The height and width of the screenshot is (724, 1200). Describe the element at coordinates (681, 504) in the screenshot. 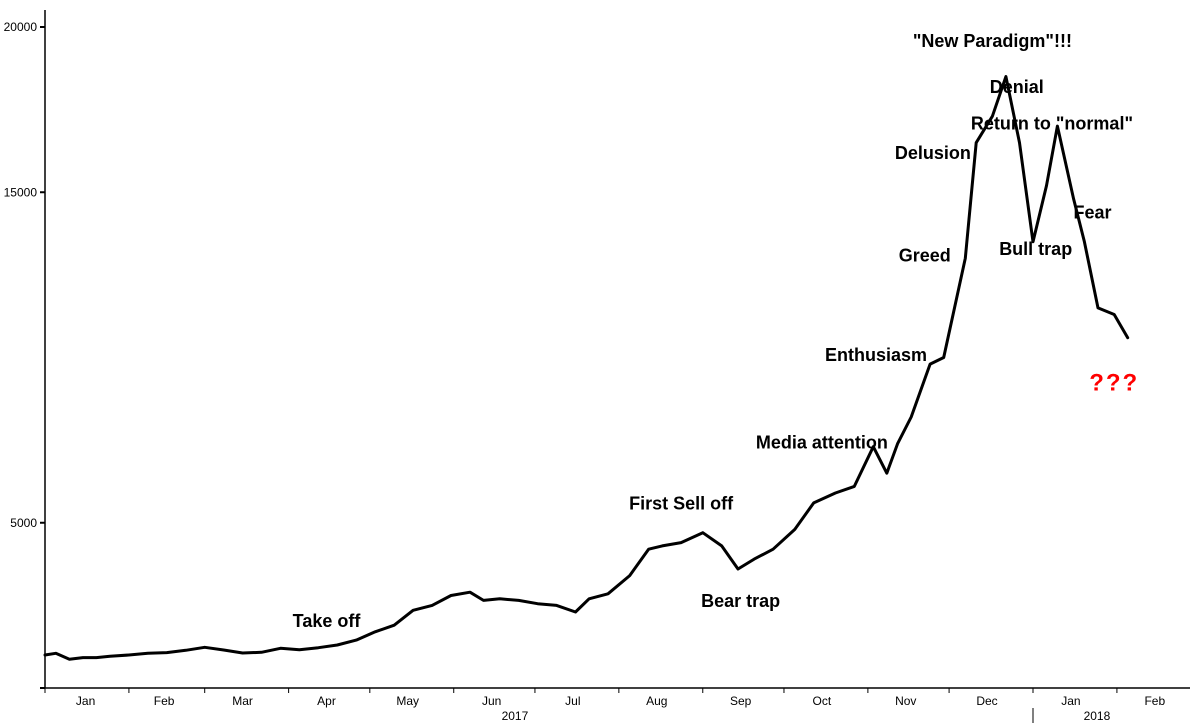

I see `annotation-label: First Sell off` at that location.